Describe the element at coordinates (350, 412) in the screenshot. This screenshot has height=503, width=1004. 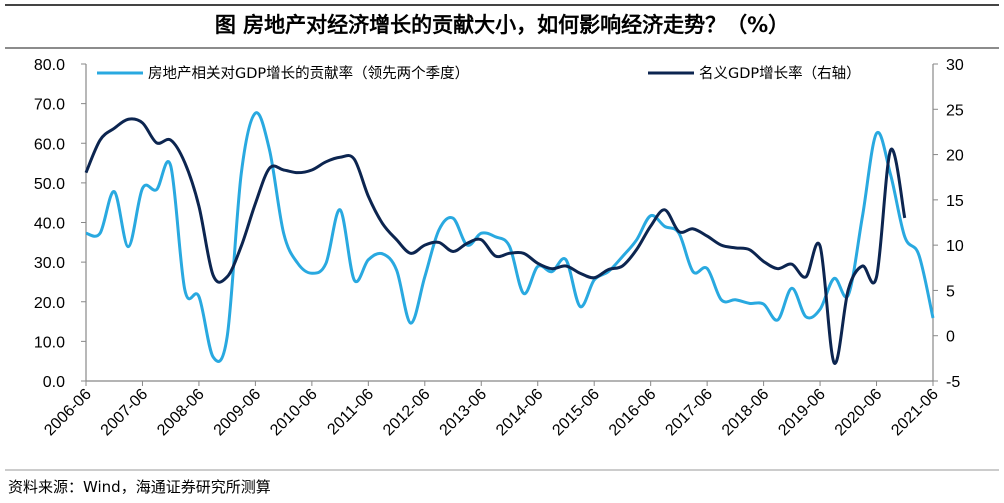
I see `x-tick-label: 2011-06` at that location.